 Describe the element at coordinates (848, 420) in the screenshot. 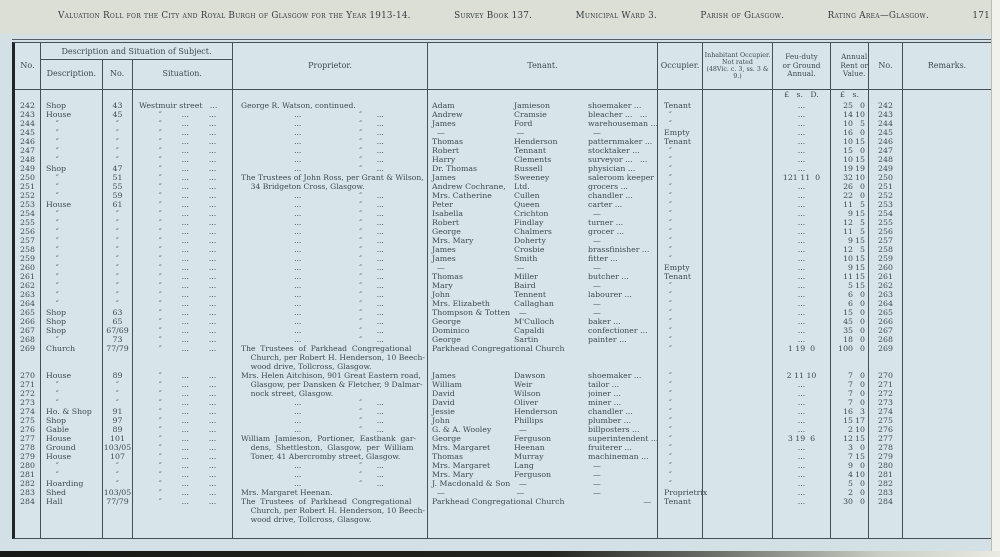

I see `rent-pounds: 15` at that location.